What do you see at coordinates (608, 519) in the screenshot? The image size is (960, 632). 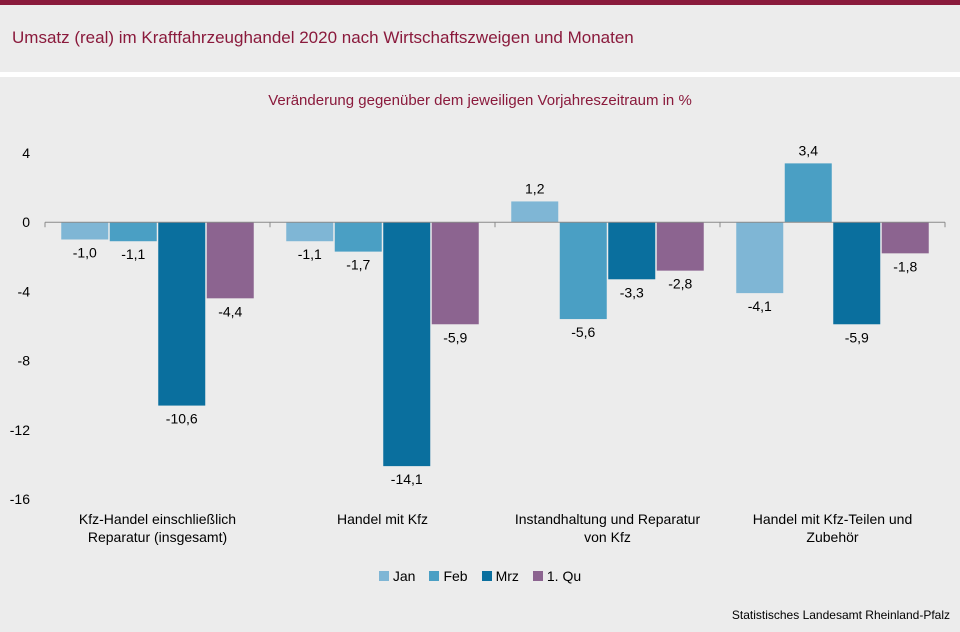 I see `category-label: Instandhaltung und Reparatur` at bounding box center [608, 519].